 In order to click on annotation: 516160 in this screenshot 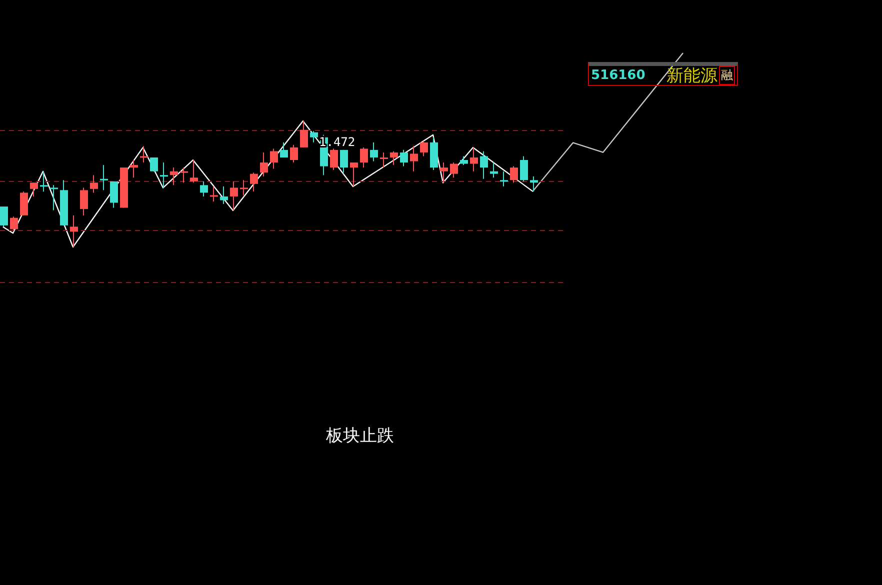, I will do `click(618, 75)`.